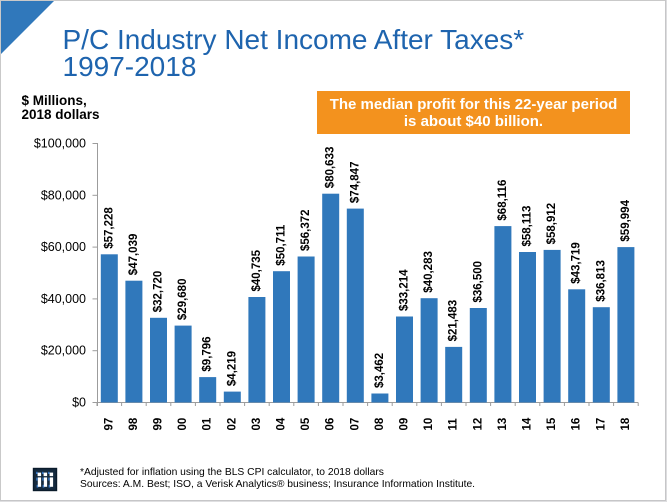 Image resolution: width=667 pixels, height=502 pixels. I want to click on svg-text: $68,116, so click(503, 200).